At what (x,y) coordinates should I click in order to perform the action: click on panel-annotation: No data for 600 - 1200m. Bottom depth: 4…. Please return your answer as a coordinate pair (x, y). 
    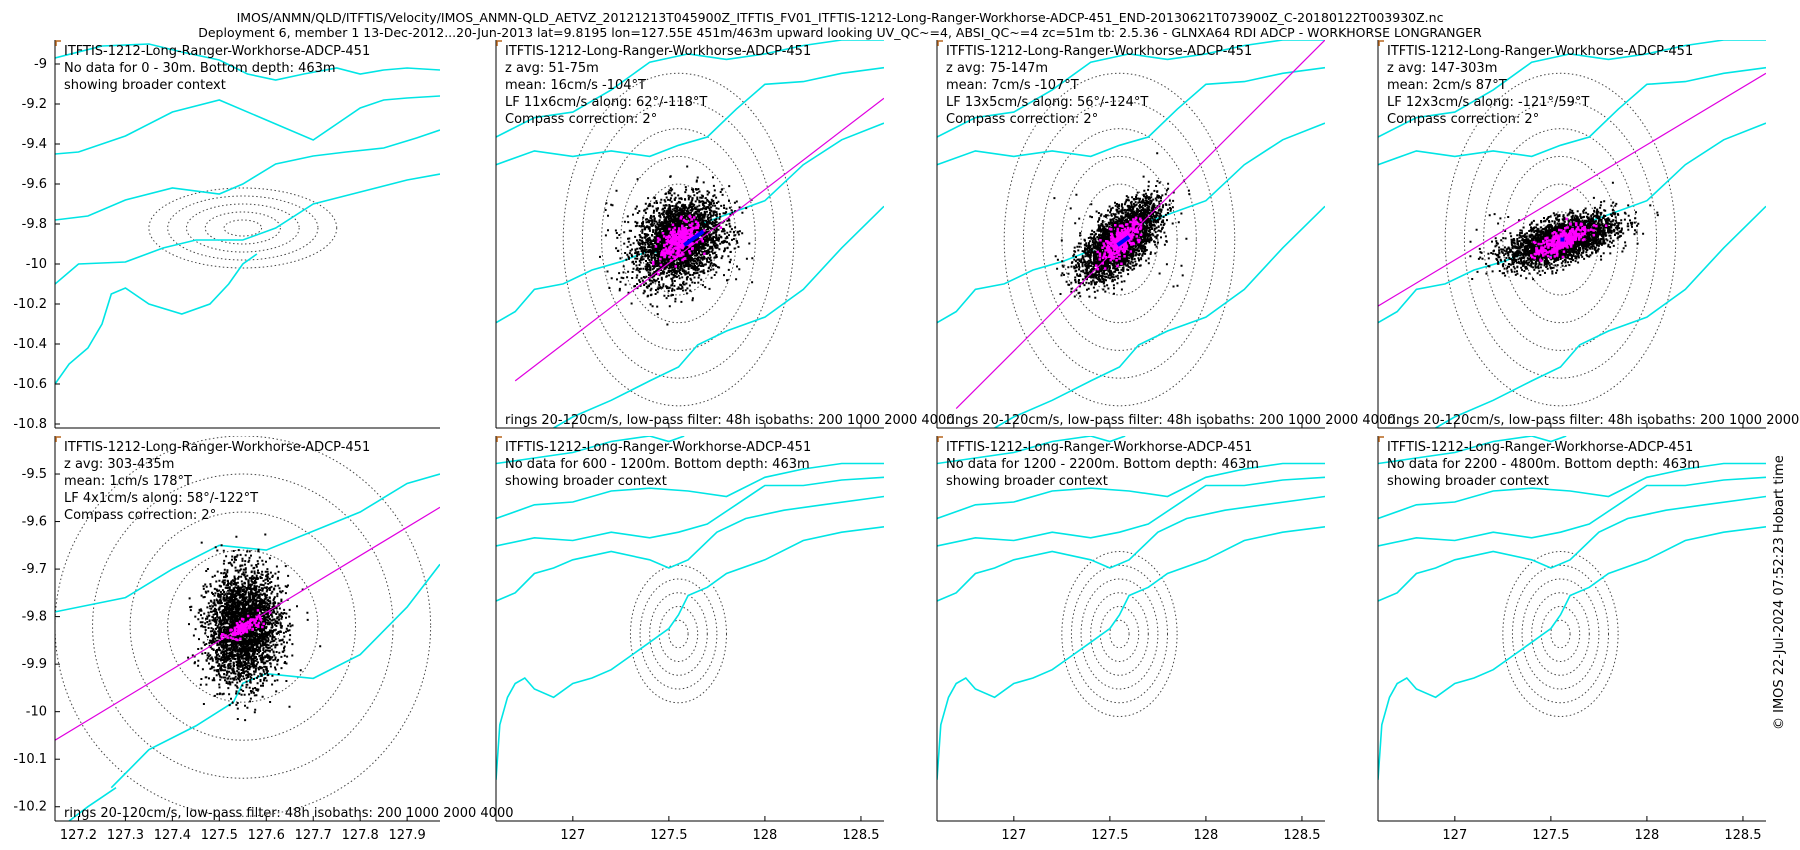
    Looking at the image, I should click on (657, 464).